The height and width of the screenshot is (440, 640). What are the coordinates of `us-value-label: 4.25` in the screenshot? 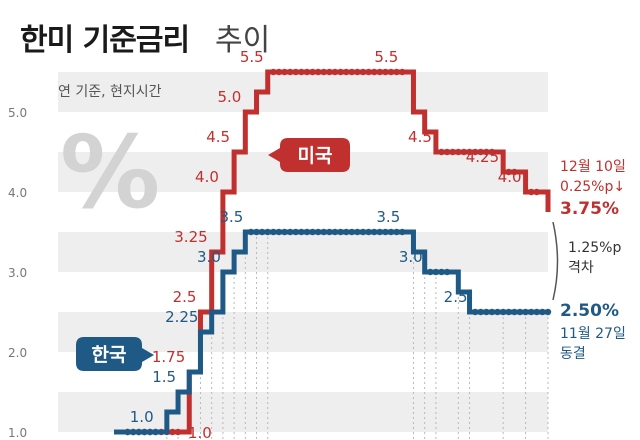 It's located at (482, 157).